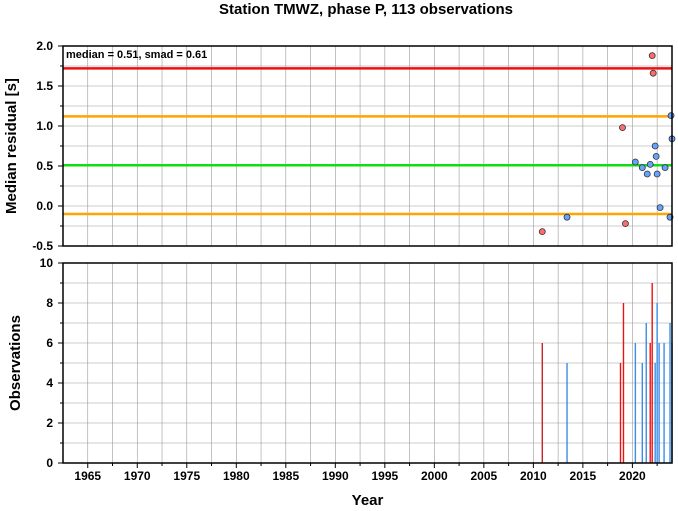  Describe the element at coordinates (484, 476) in the screenshot. I see `x-tick-label: 2005` at that location.